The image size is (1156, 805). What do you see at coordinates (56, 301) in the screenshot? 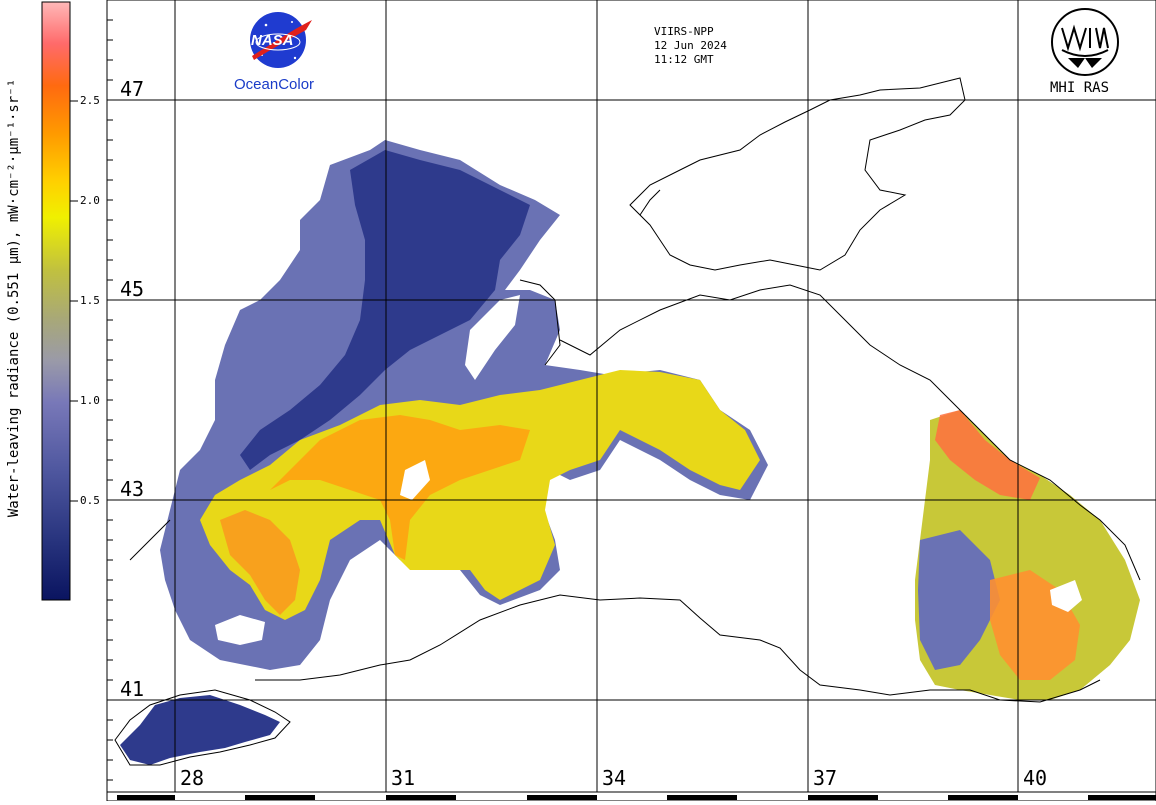
I see `colorbar` at bounding box center [56, 301].